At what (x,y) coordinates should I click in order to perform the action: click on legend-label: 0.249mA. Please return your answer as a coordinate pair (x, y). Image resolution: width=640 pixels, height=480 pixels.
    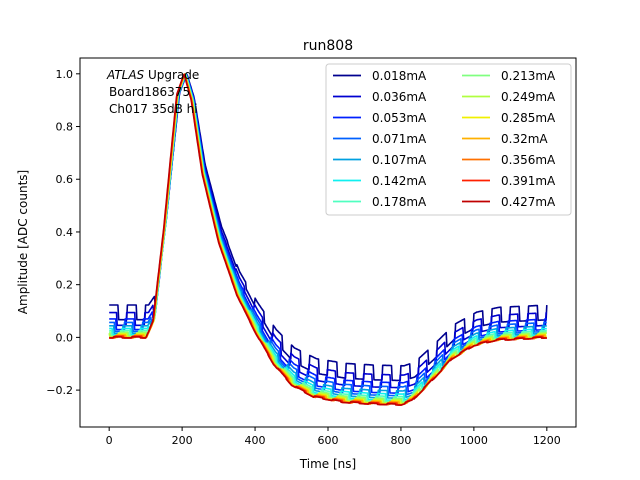
    Looking at the image, I should click on (528, 97).